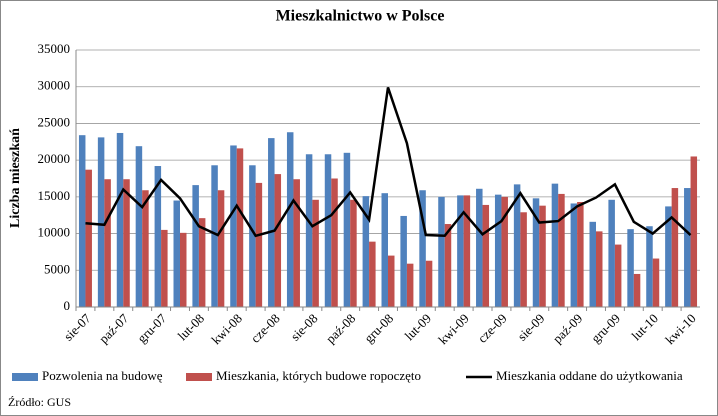 The width and height of the screenshot is (718, 416). What do you see at coordinates (15, 178) in the screenshot?
I see `y-axis-label: Liczba mieszkań` at bounding box center [15, 178].